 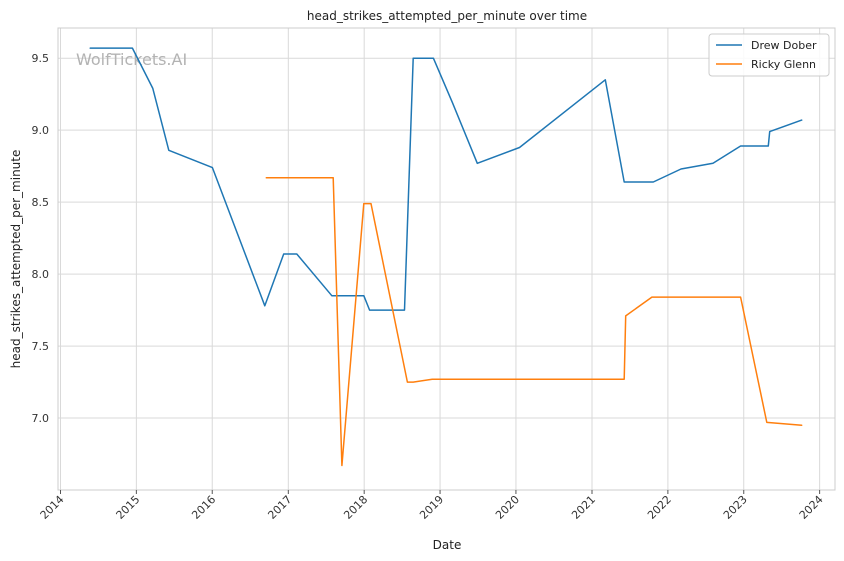 What do you see at coordinates (783, 64) in the screenshot?
I see `legend-label: Ricky Glenn` at bounding box center [783, 64].